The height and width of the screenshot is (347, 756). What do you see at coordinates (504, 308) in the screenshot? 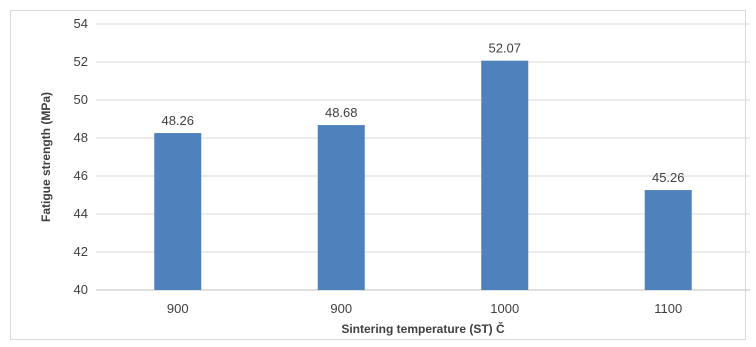
I see `x-tick-label: 1000` at bounding box center [504, 308].